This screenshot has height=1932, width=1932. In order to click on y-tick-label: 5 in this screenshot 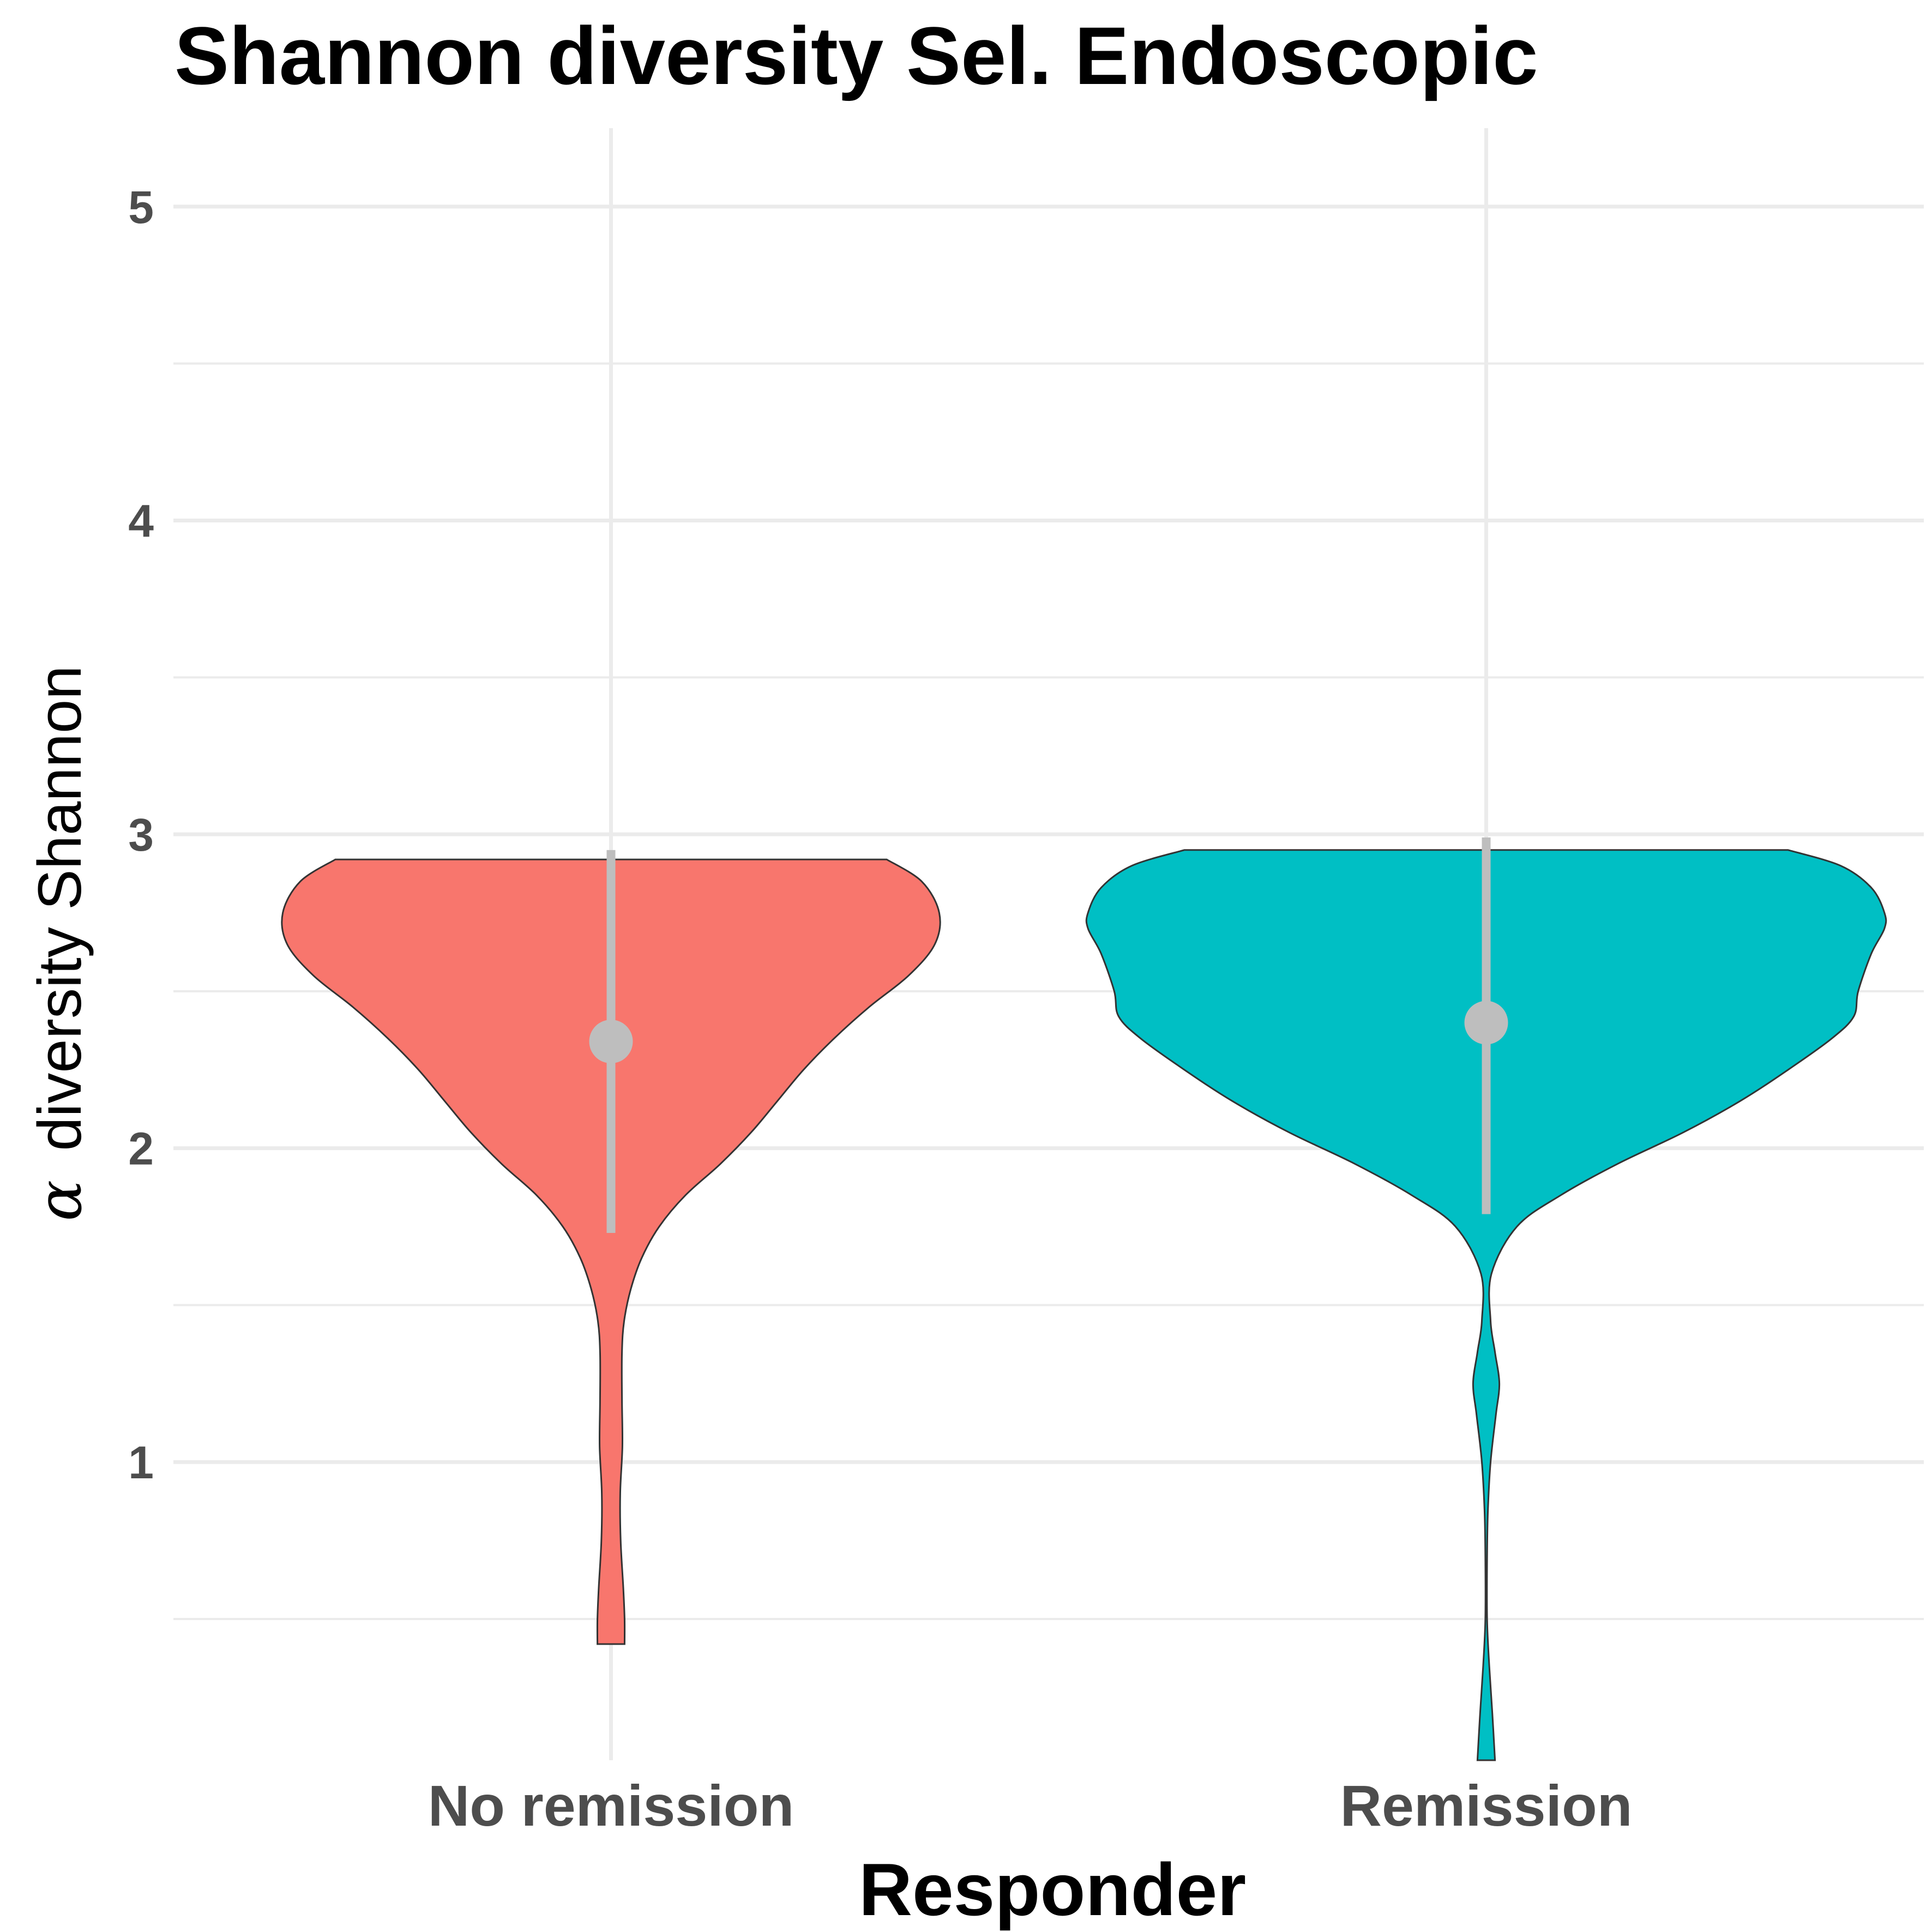, I will do `click(141, 207)`.